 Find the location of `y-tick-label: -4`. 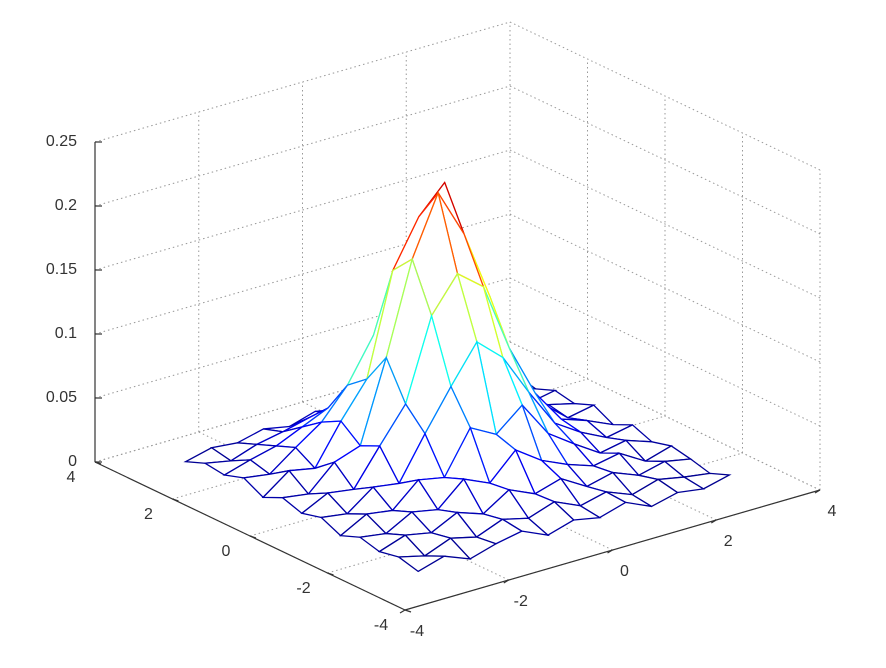

y-tick-label: -4 is located at coordinates (381, 625).